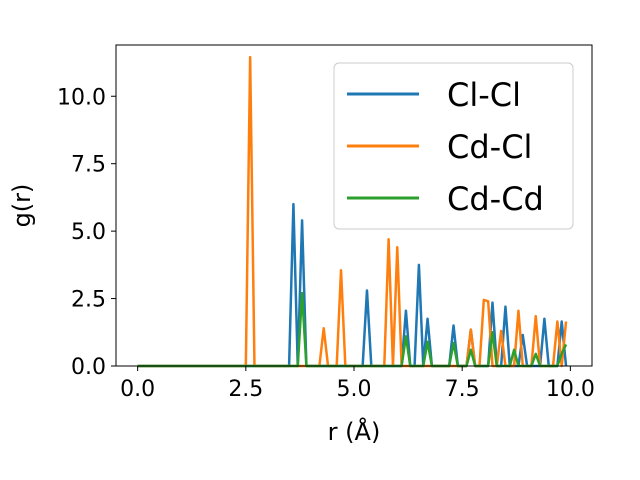 Image resolution: width=640 pixels, height=480 pixels. What do you see at coordinates (245, 389) in the screenshot?
I see `x-tick-label: 2.5` at bounding box center [245, 389].